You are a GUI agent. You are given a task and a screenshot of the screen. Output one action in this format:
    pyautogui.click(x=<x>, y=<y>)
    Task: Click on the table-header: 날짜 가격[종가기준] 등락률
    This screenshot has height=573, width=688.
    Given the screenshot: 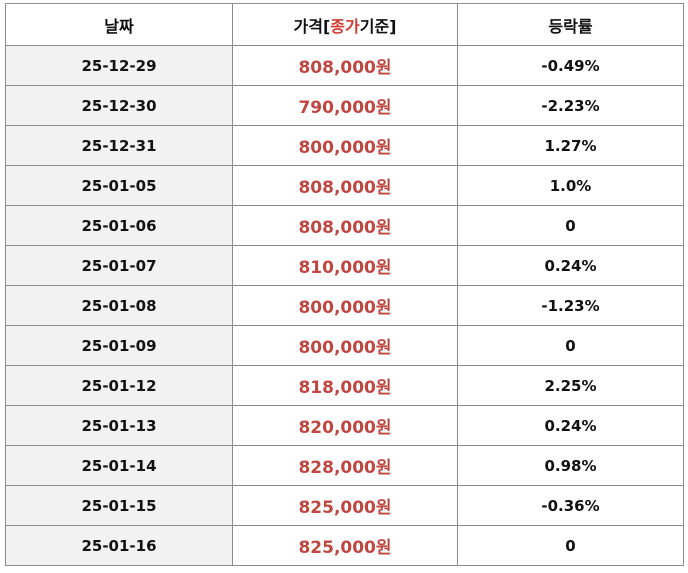 What is the action you would take?
    pyautogui.click(x=344, y=24)
    